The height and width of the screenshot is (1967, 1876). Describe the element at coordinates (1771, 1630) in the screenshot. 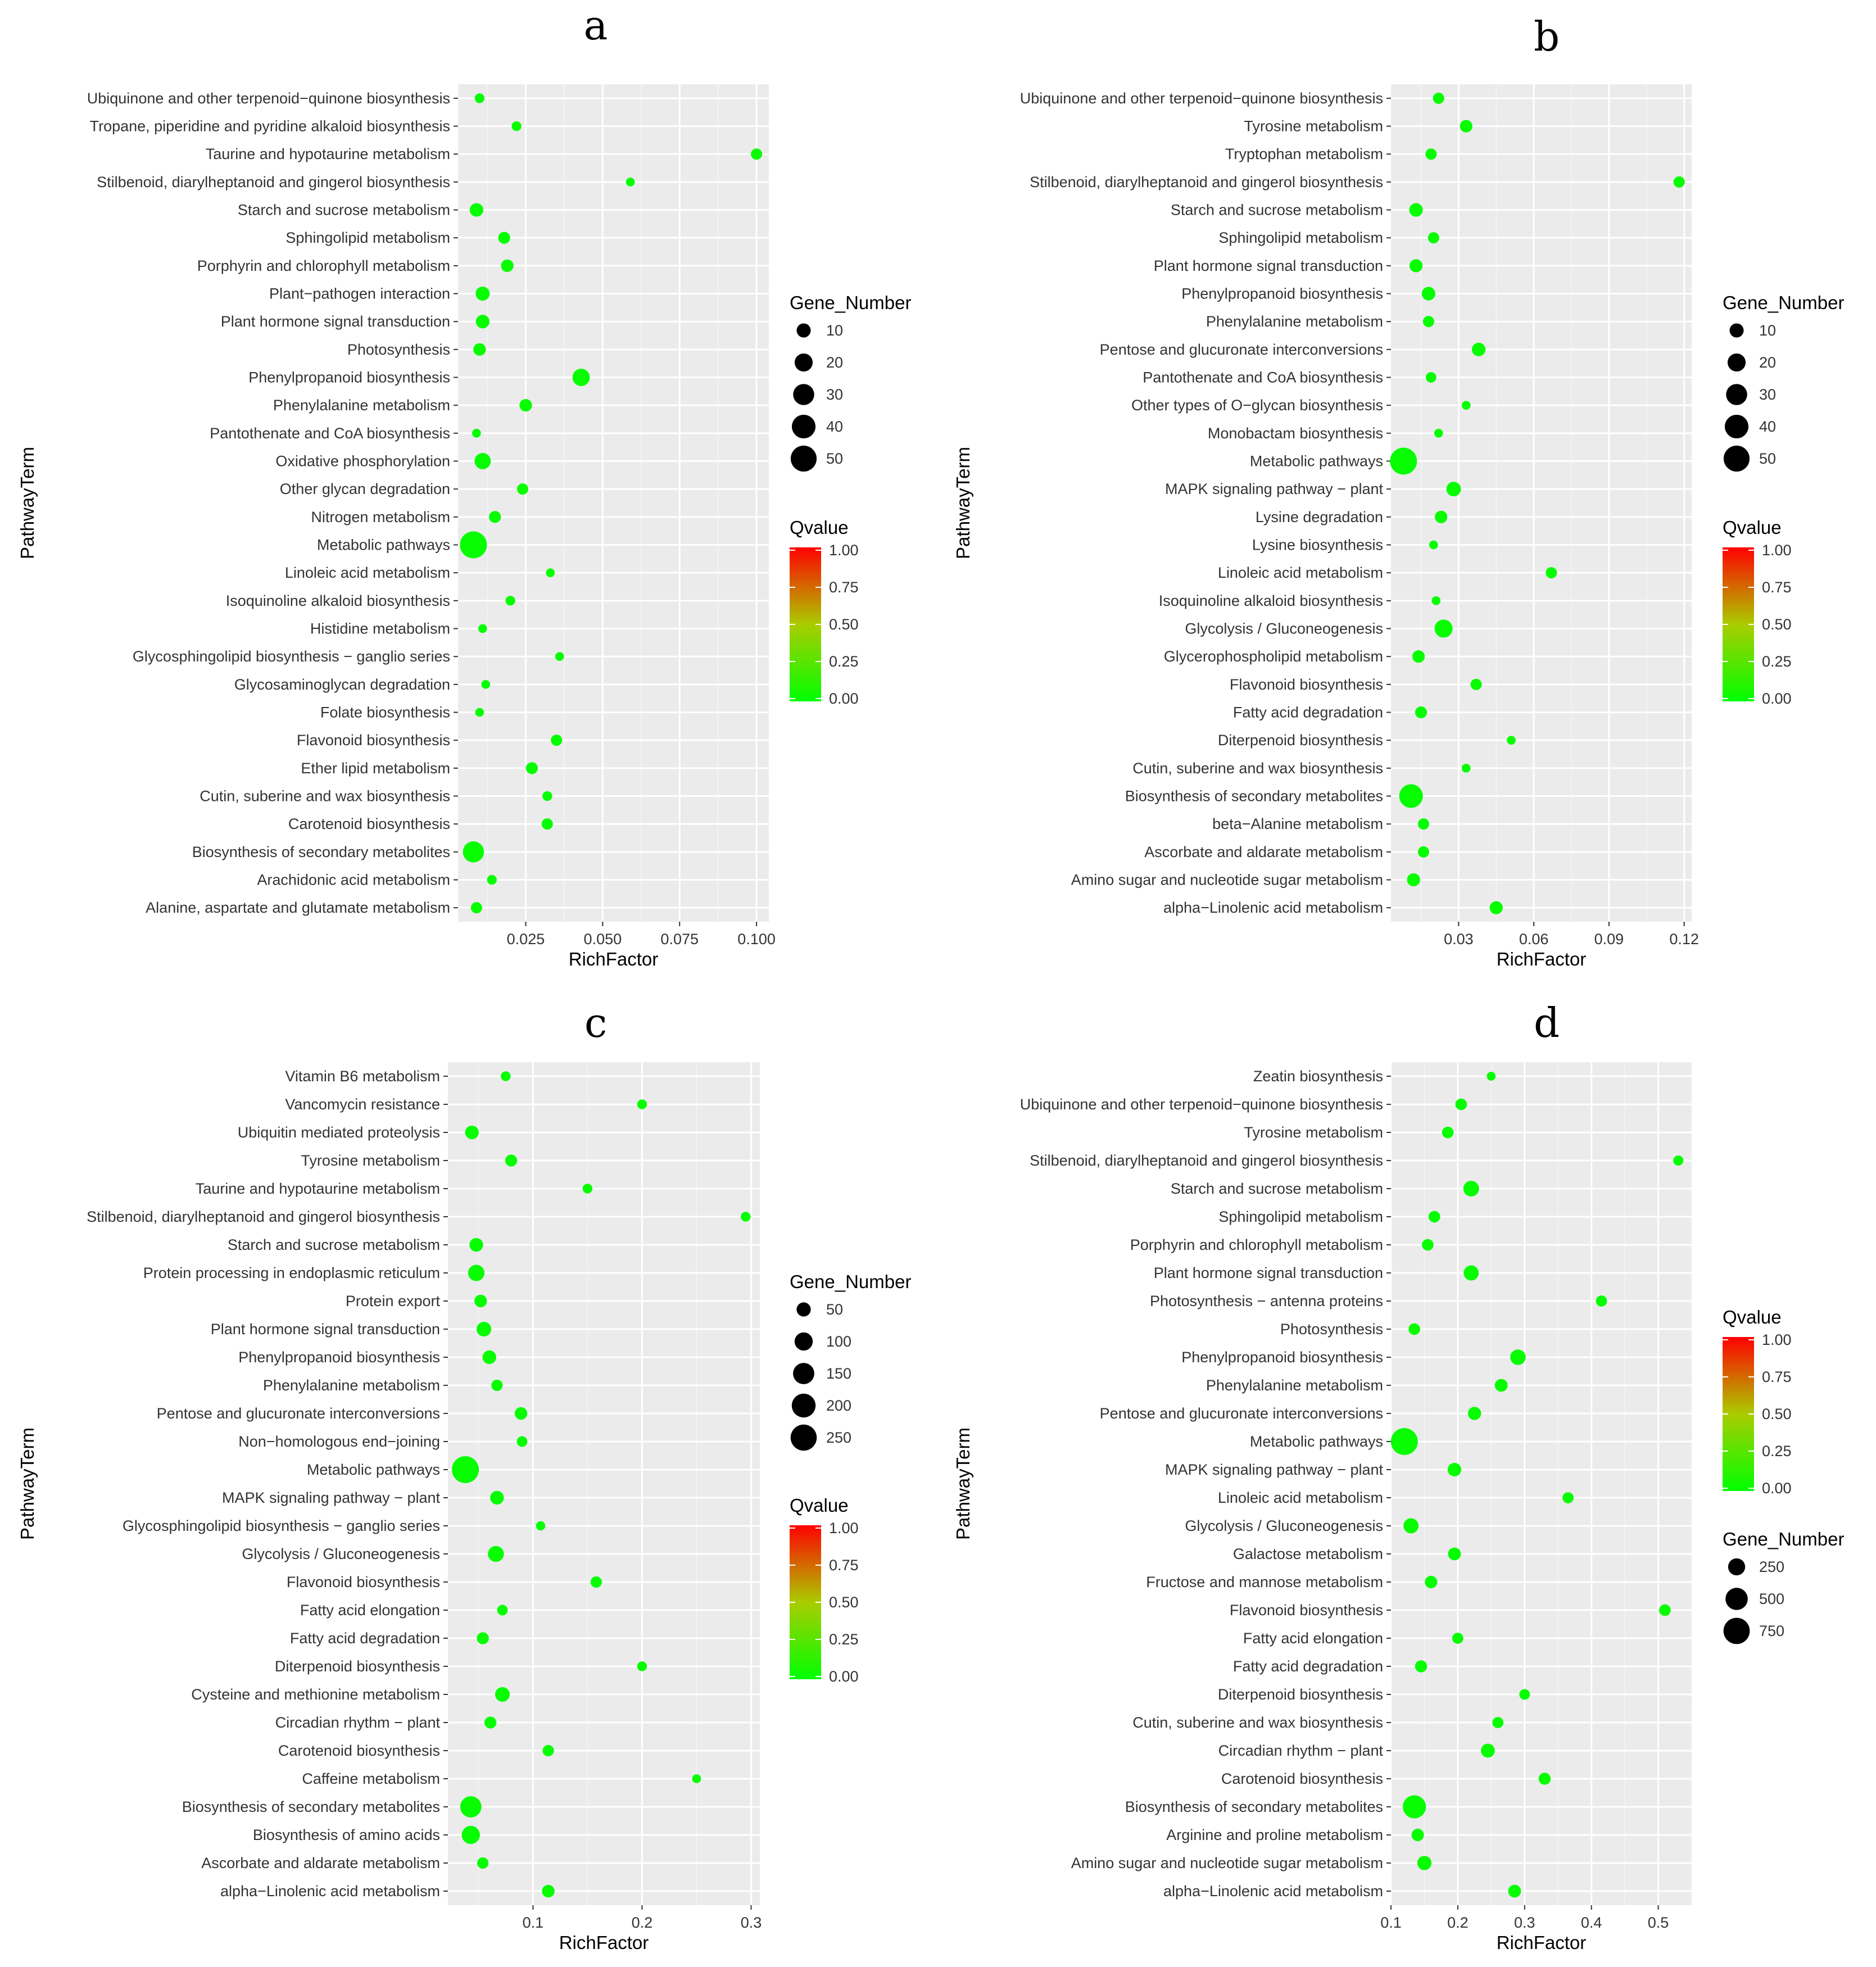

I see `size-legend-label: 750` at that location.